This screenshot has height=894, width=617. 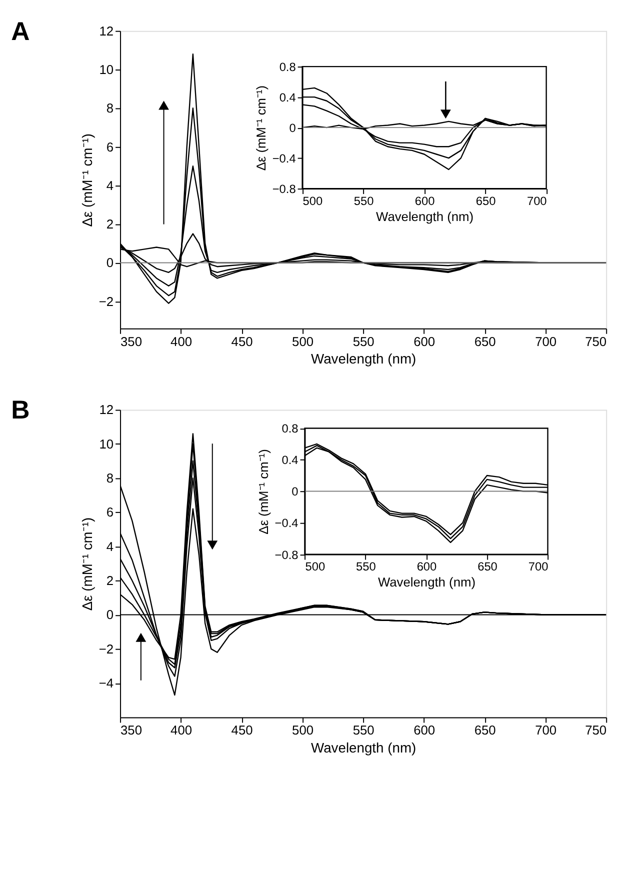 I want to click on chart-title: A, so click(x=20, y=32).